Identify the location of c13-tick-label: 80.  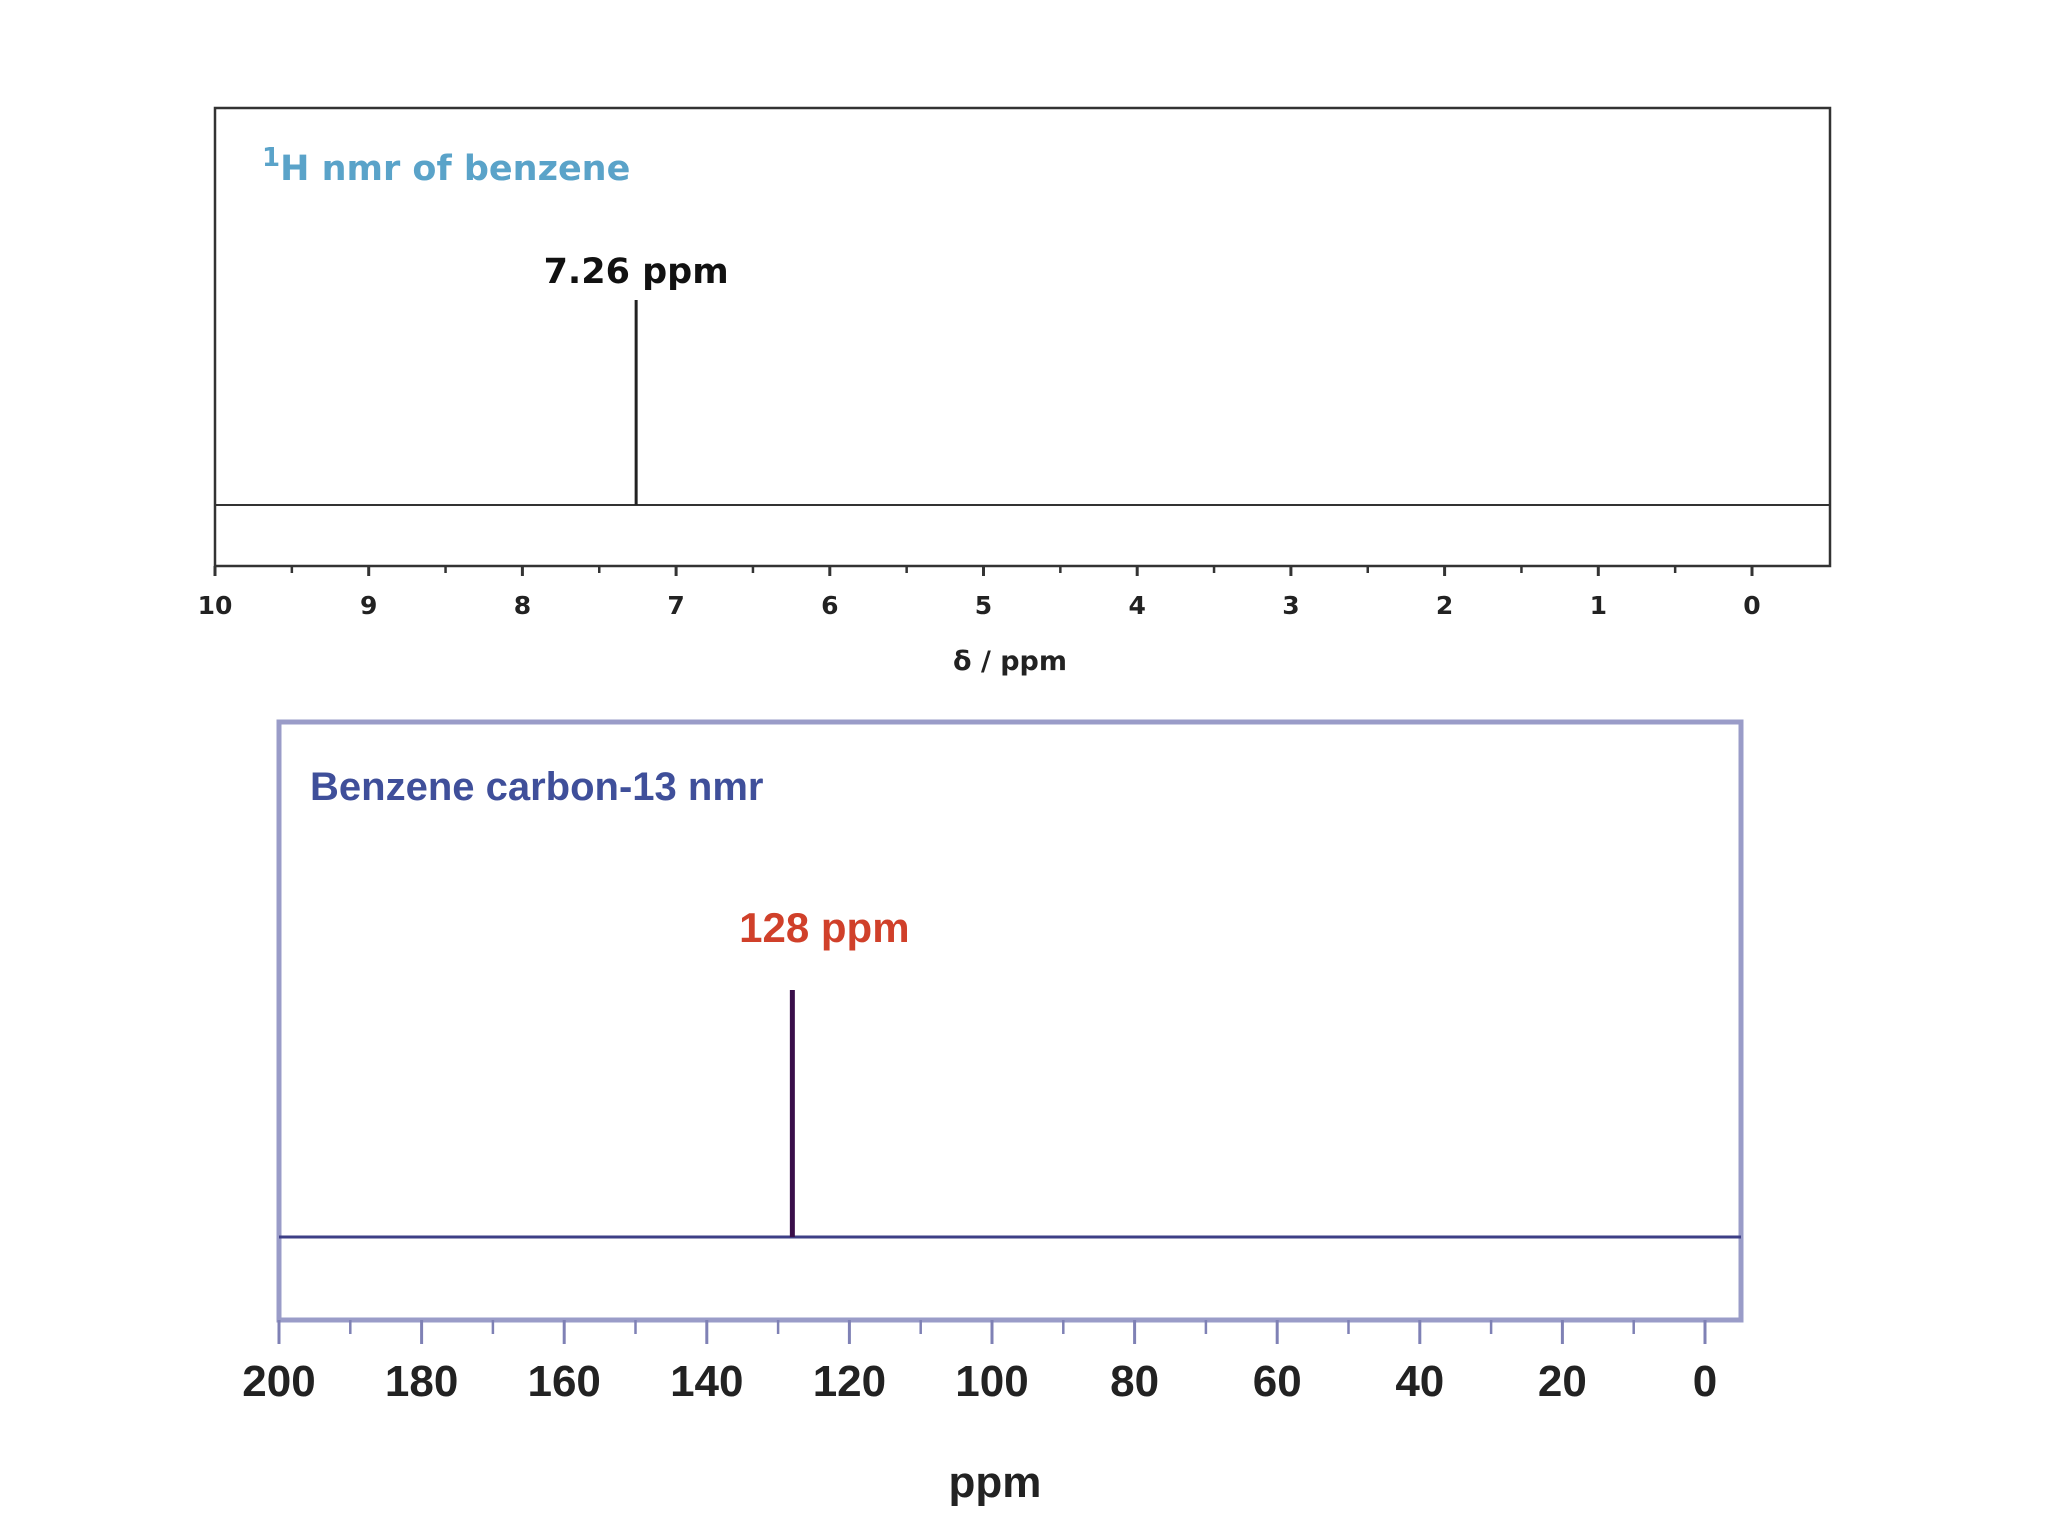
(1134, 1381).